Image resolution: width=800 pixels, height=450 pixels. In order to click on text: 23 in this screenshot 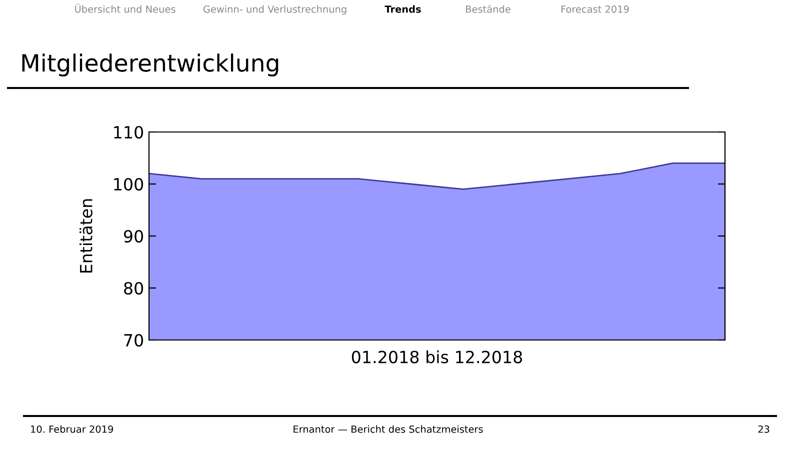, I will do `click(764, 429)`.